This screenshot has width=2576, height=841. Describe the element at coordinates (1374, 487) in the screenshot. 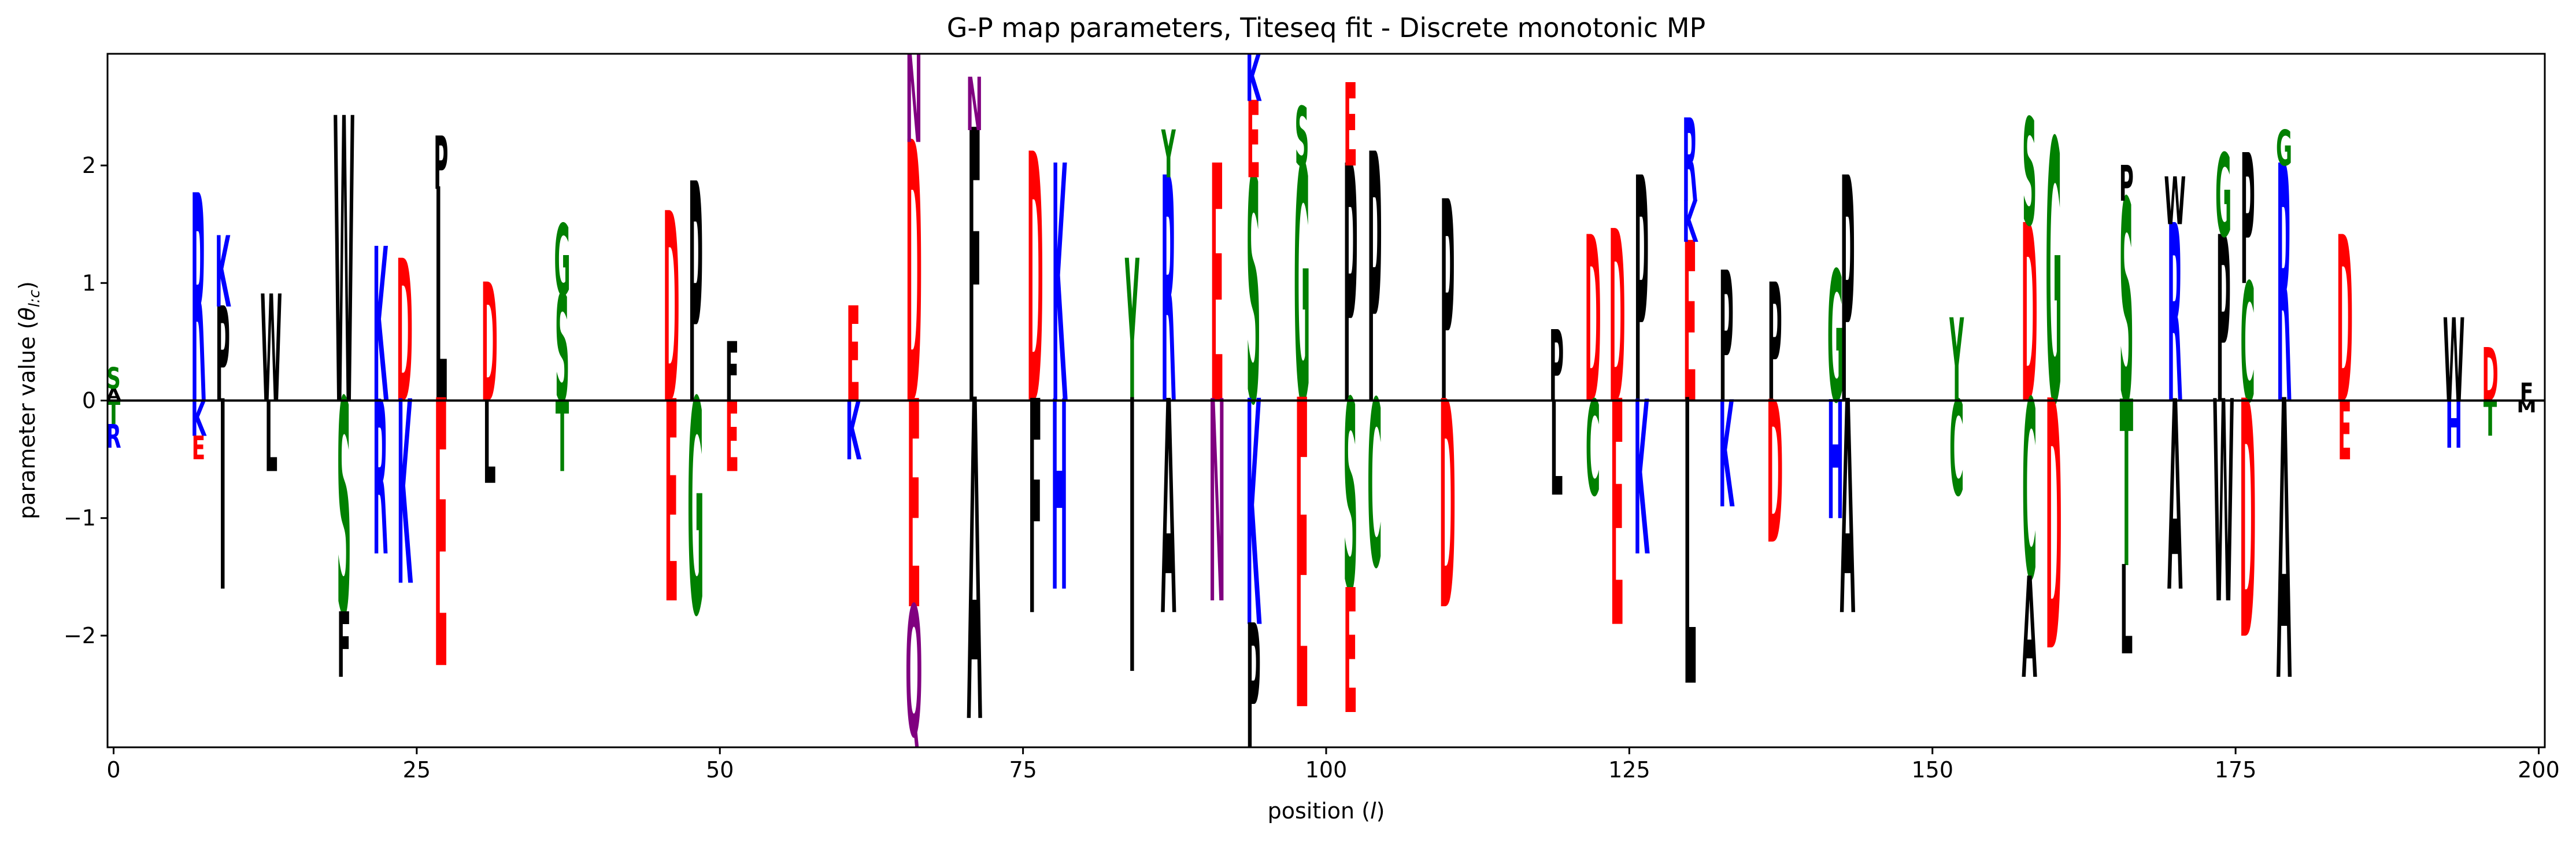

I see `logo-letter: C` at that location.